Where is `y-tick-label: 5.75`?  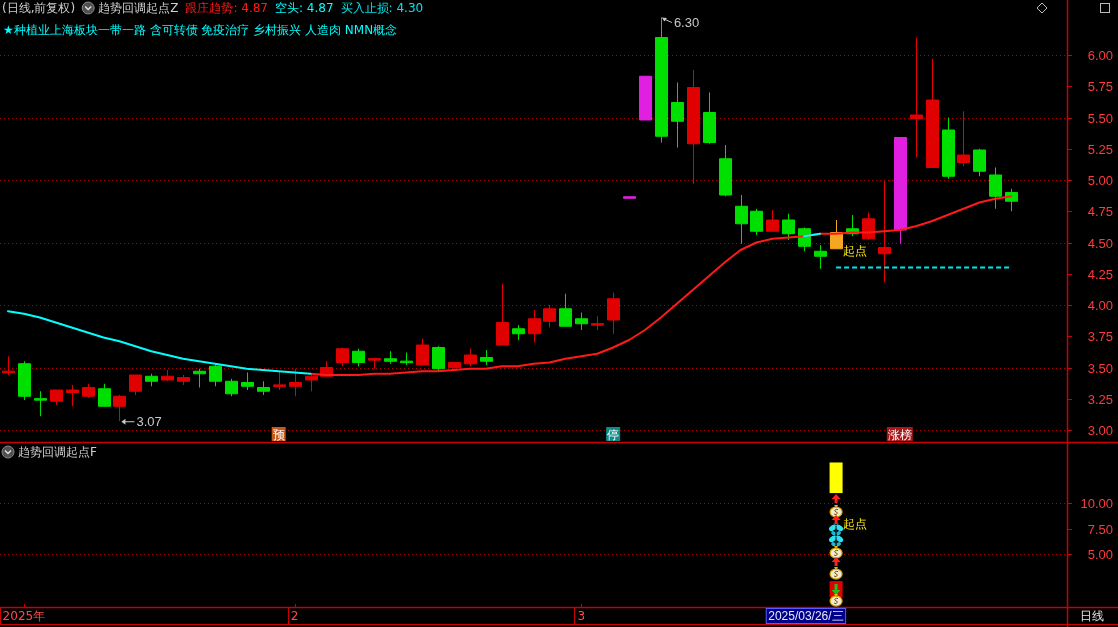
y-tick-label: 5.75 is located at coordinates (1100, 86).